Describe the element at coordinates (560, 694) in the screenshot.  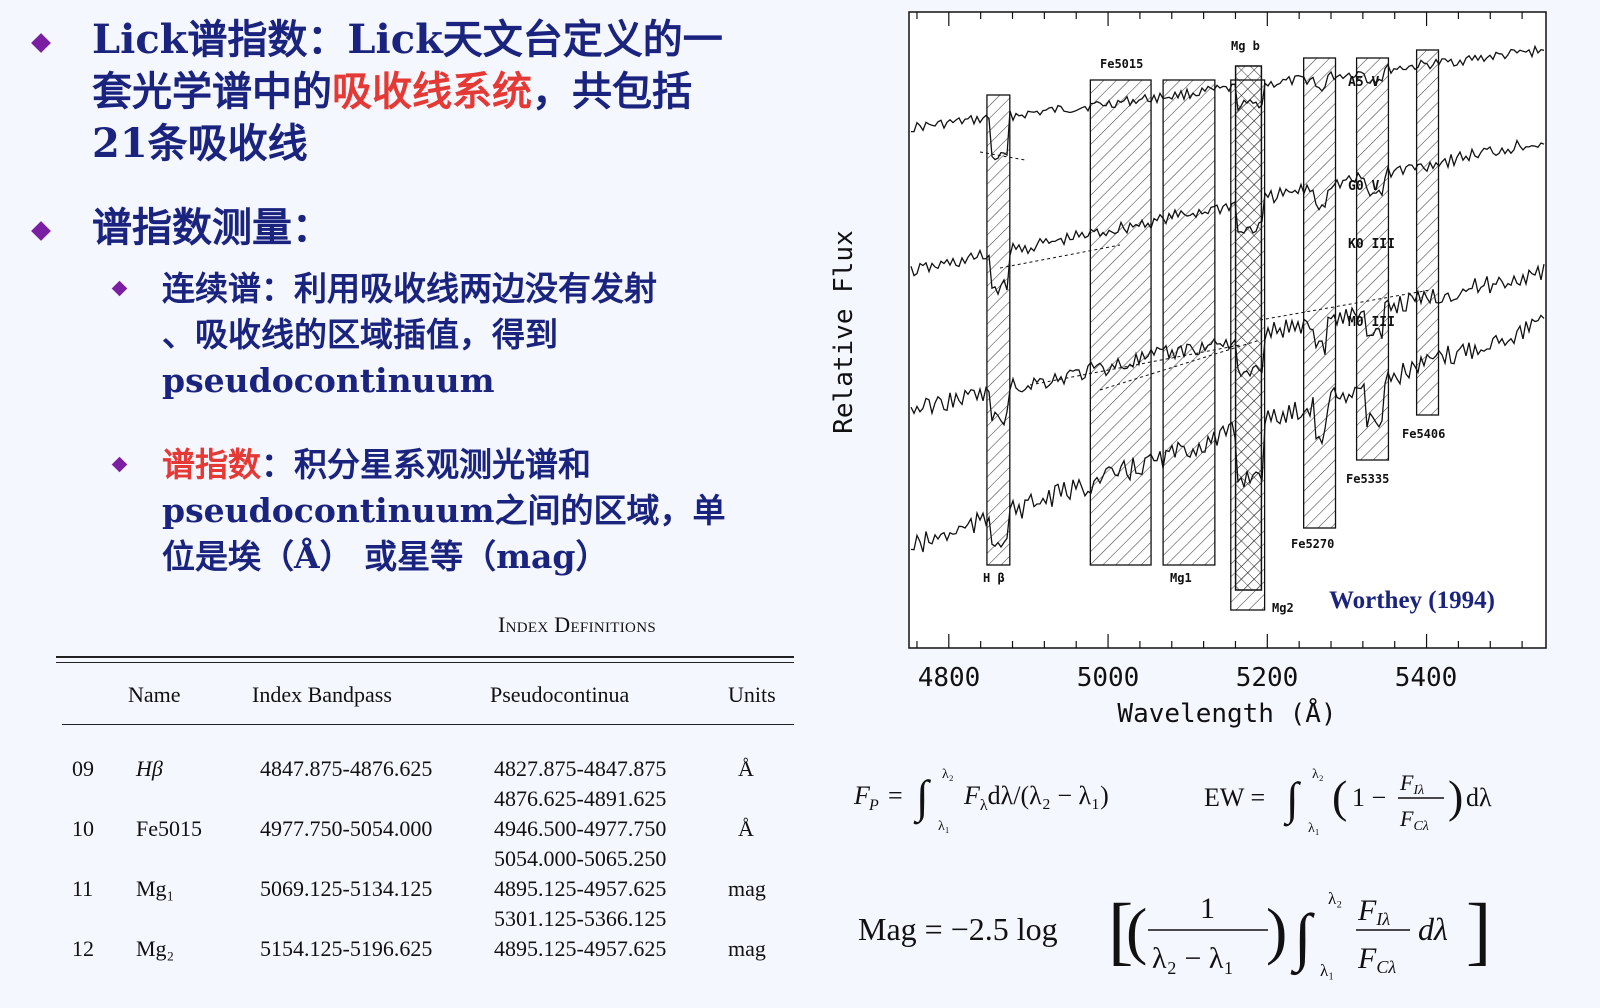
I see `column-header: Pseudocontinua` at that location.